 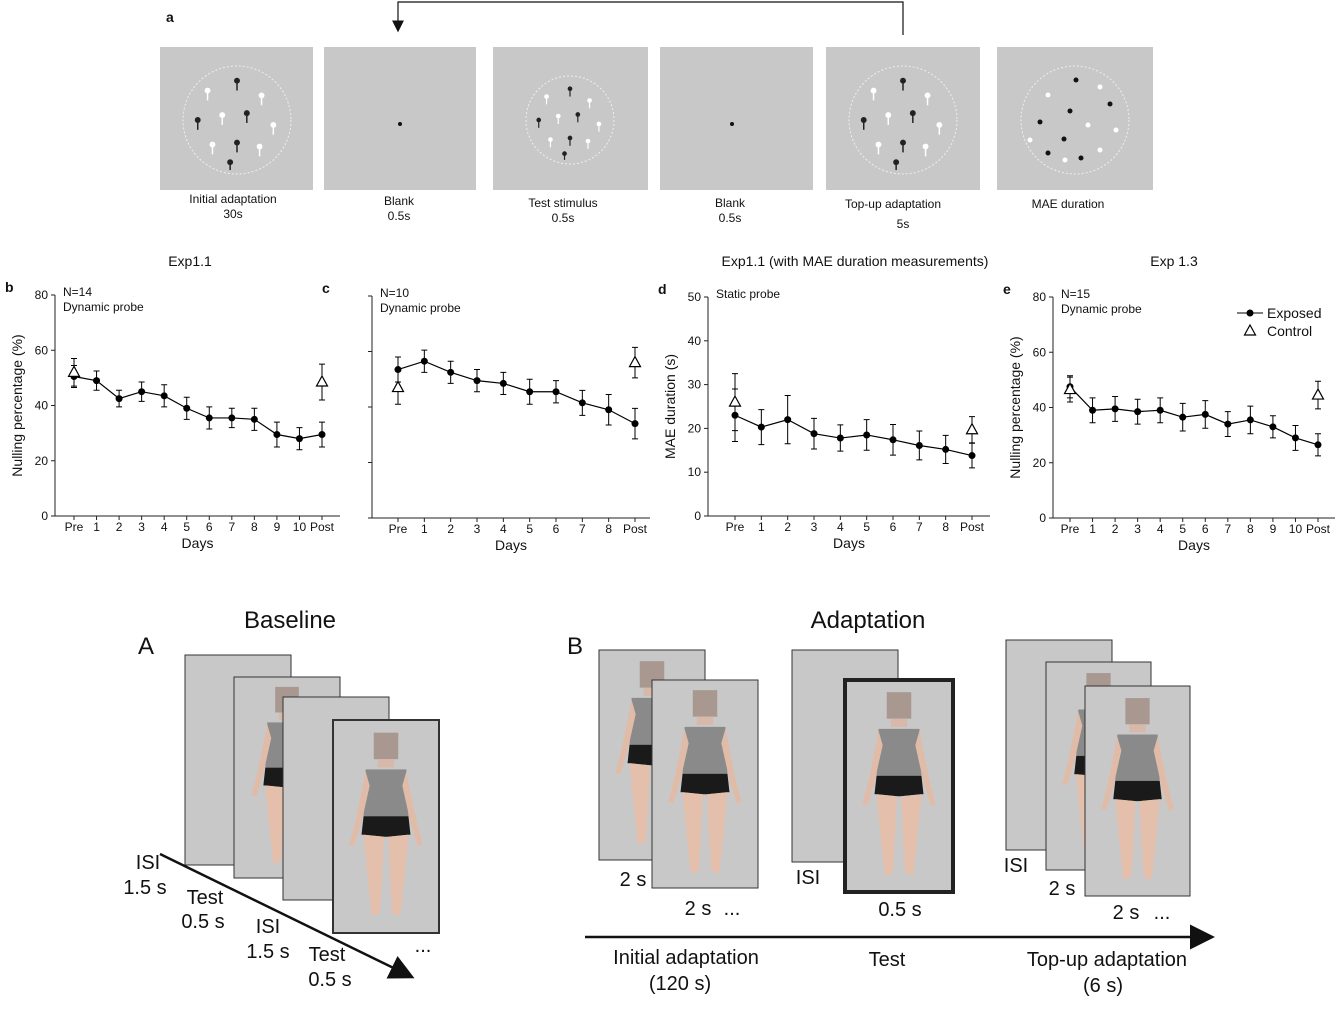 I want to click on phase-label: Top-up adaptation, so click(x=1107, y=960).